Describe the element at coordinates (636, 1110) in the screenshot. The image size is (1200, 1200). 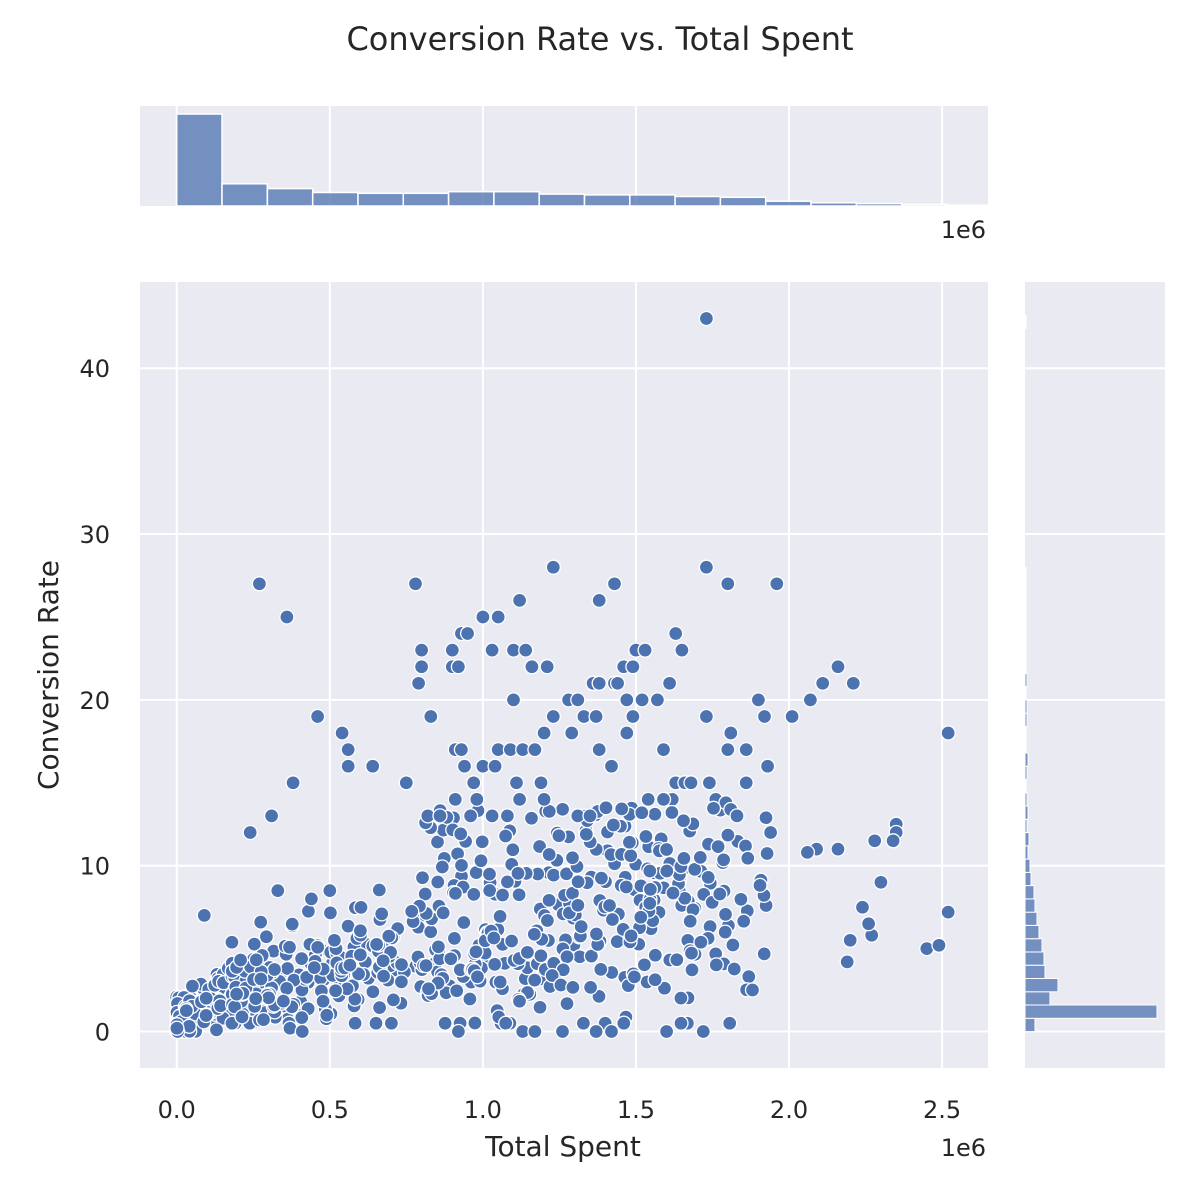
I see `x-tick-label: 1.5` at that location.